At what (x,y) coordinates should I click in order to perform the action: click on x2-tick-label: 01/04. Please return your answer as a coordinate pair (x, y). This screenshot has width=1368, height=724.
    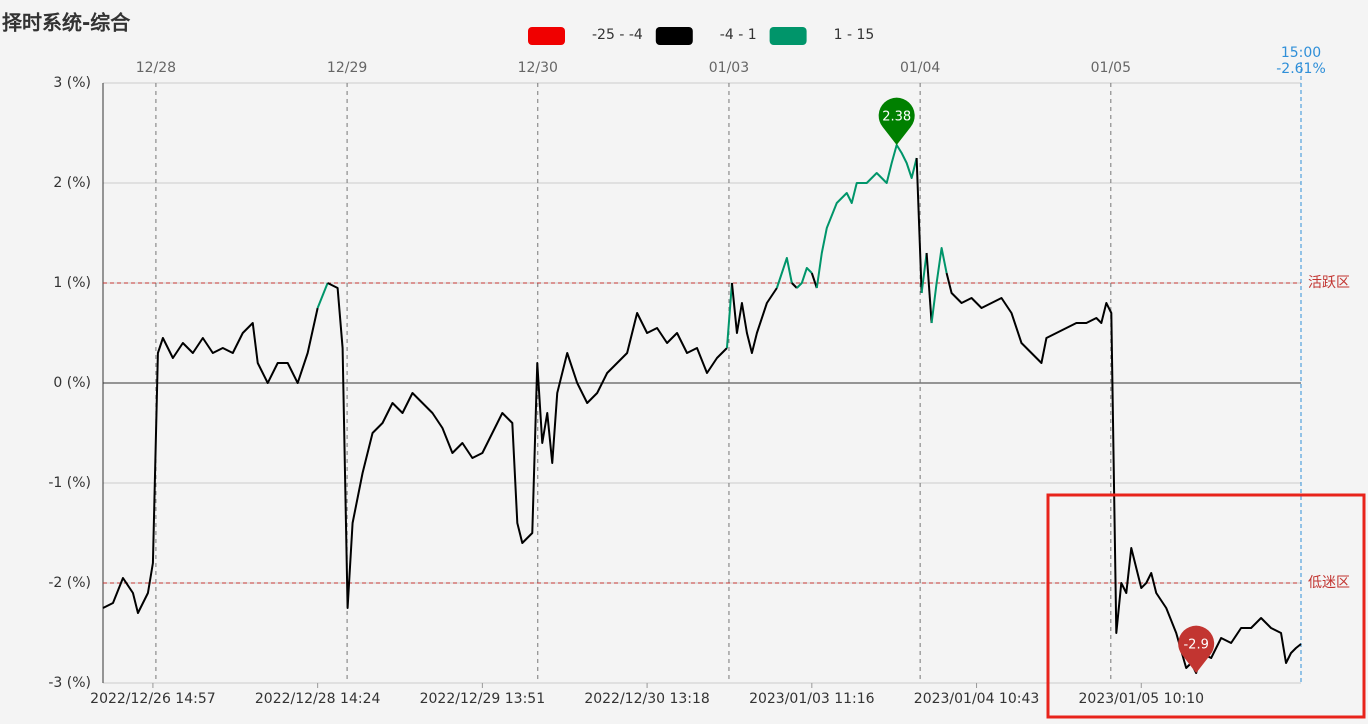
    Looking at the image, I should click on (920, 68).